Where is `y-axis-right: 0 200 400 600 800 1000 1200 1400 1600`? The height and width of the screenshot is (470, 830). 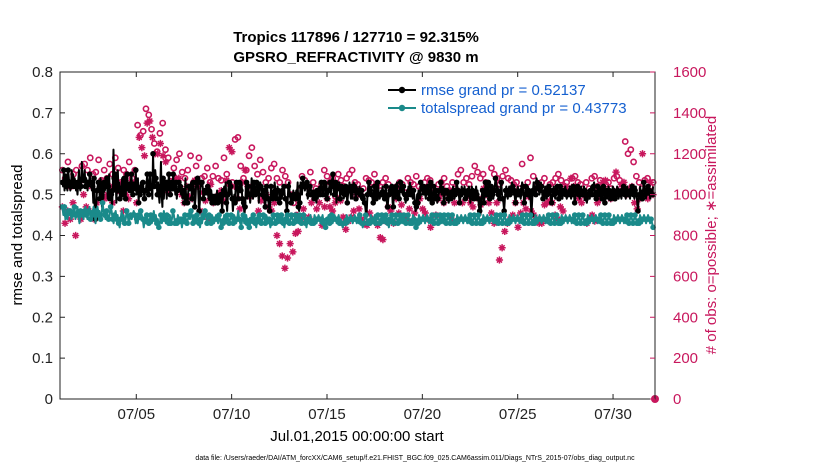
y-axis-right: 0 200 400 600 800 1000 1200 1400 1600 is located at coordinates (678, 236).